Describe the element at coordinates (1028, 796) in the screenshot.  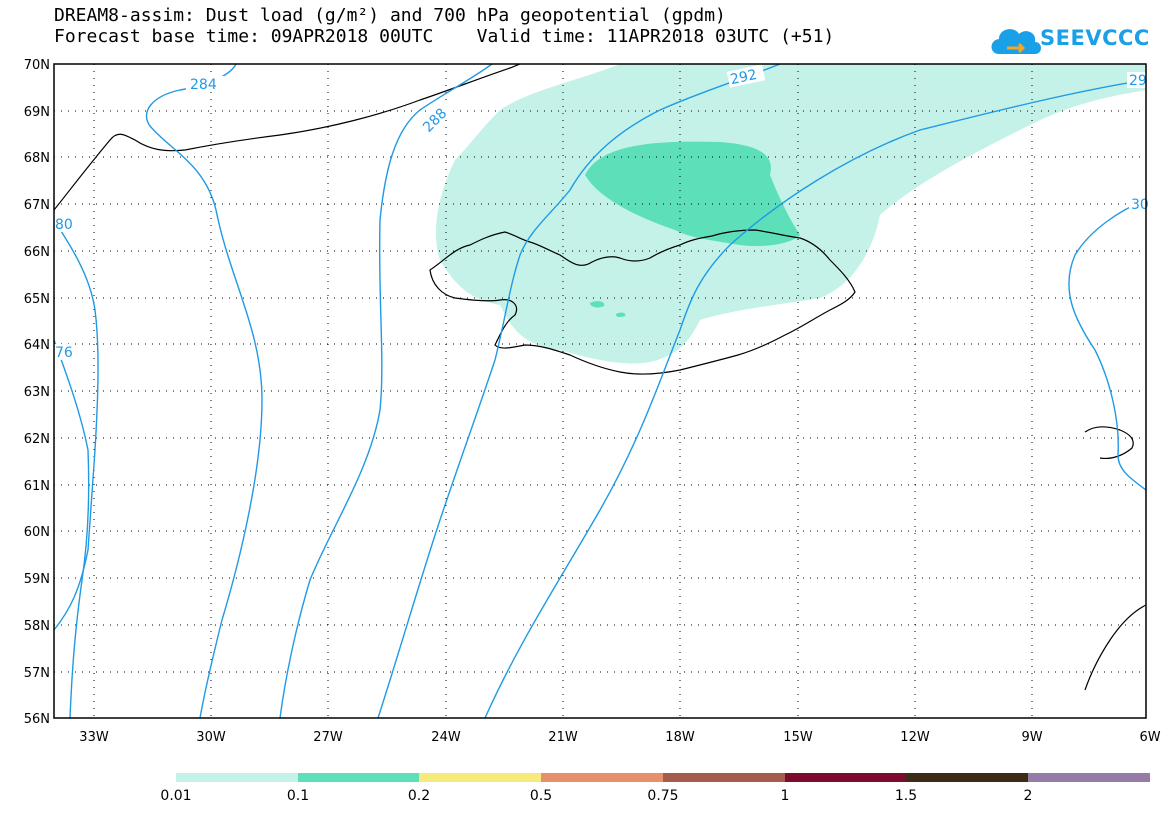
I see `colorbar-label: 2` at that location.